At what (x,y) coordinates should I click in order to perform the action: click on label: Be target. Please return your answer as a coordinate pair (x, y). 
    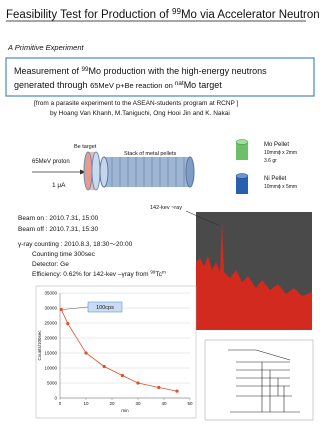
    Looking at the image, I should click on (85, 147).